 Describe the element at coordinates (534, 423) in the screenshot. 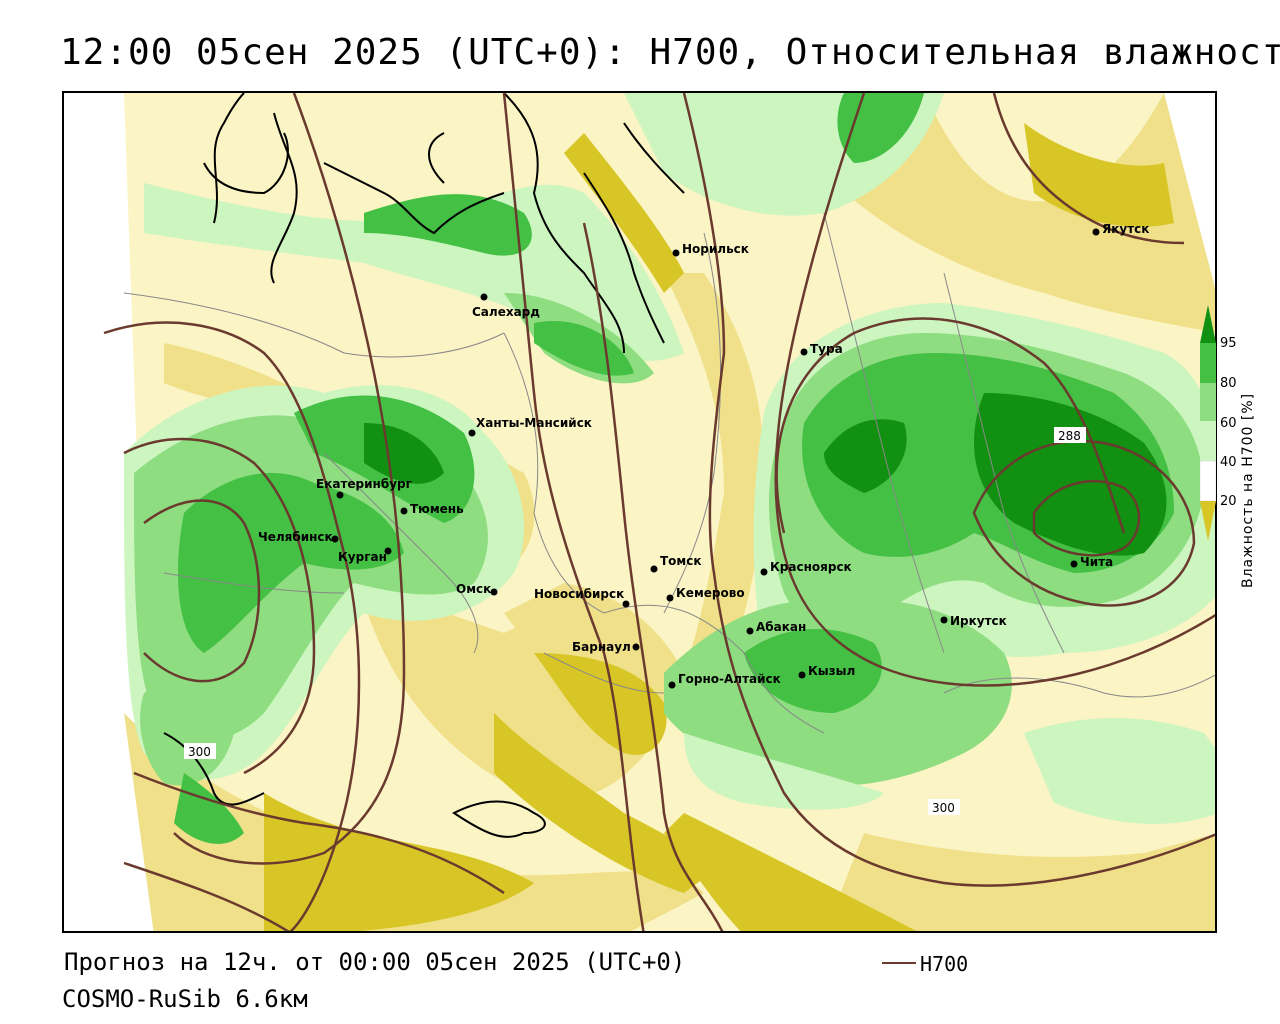

I see `city-label: Ханты-Мансийск` at that location.